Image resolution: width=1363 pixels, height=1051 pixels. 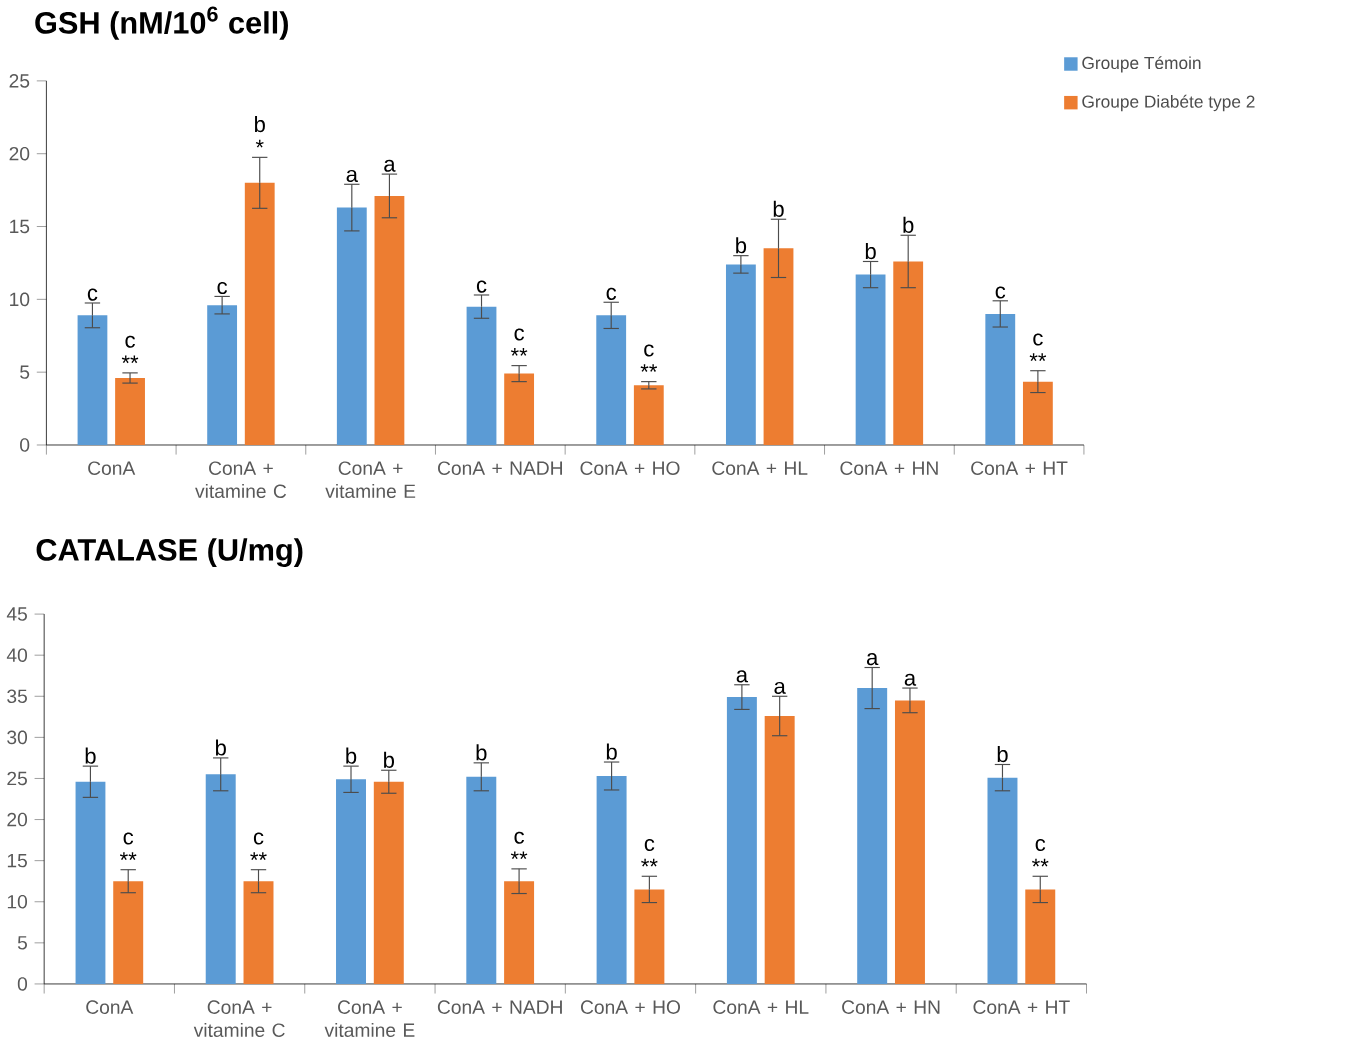 I want to click on y-tick-label: 35, so click(x=17, y=696).